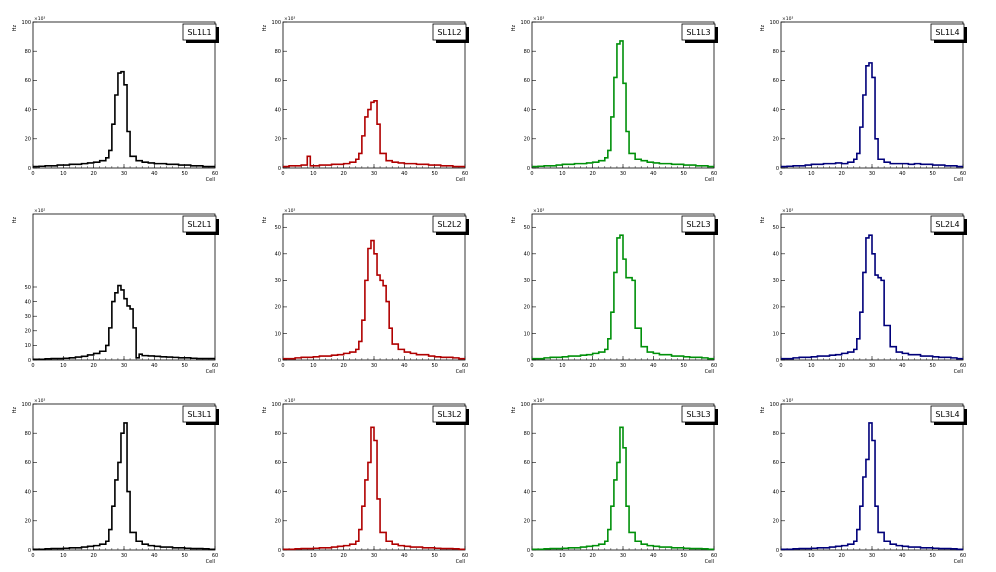  I want to click on histogram-line-sl2l1, so click(124, 322).